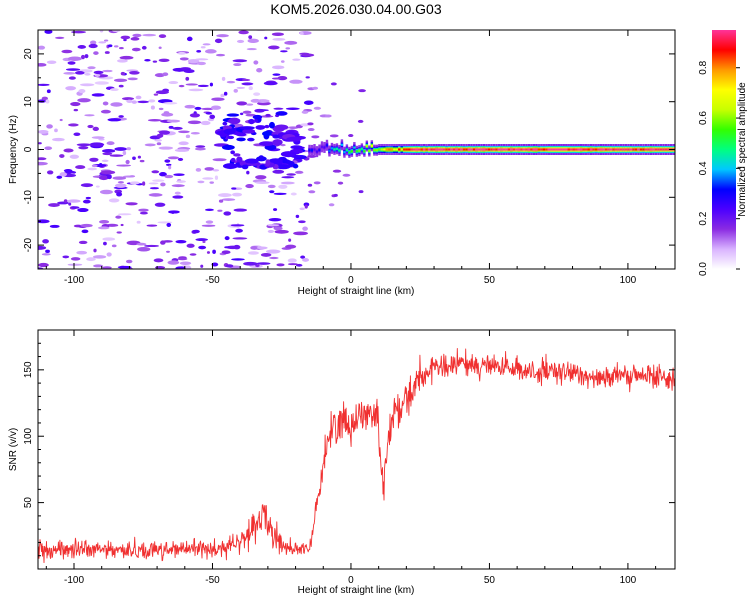  What do you see at coordinates (13, 449) in the screenshot?
I see `snr-y-label: SNR (v/v)` at bounding box center [13, 449].